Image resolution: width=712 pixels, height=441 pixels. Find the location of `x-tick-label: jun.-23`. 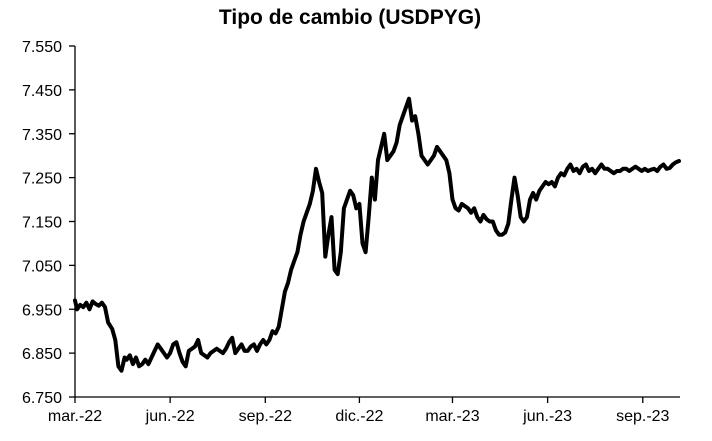

x-tick-label: jun.-23 is located at coordinates (547, 416).